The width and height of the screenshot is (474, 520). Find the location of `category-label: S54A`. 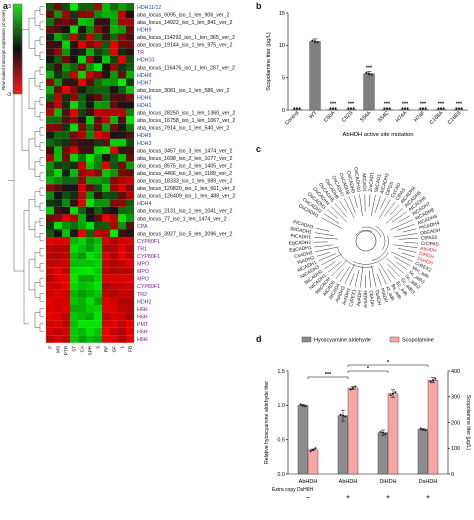

category-label: S54A is located at coordinates (366, 117).